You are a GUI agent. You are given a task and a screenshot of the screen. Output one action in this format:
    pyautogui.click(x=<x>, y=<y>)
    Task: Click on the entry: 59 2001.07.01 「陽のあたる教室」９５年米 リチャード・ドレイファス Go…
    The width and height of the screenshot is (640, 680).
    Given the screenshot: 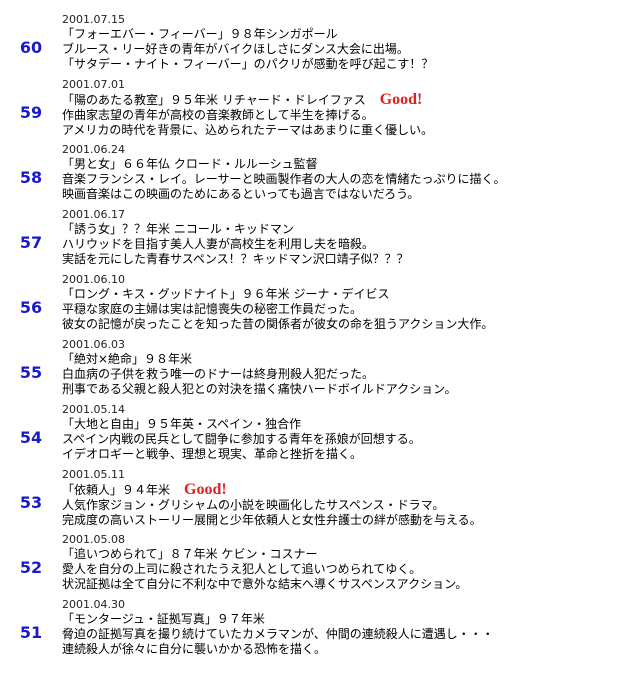 What is the action you would take?
    pyautogui.click(x=320, y=109)
    